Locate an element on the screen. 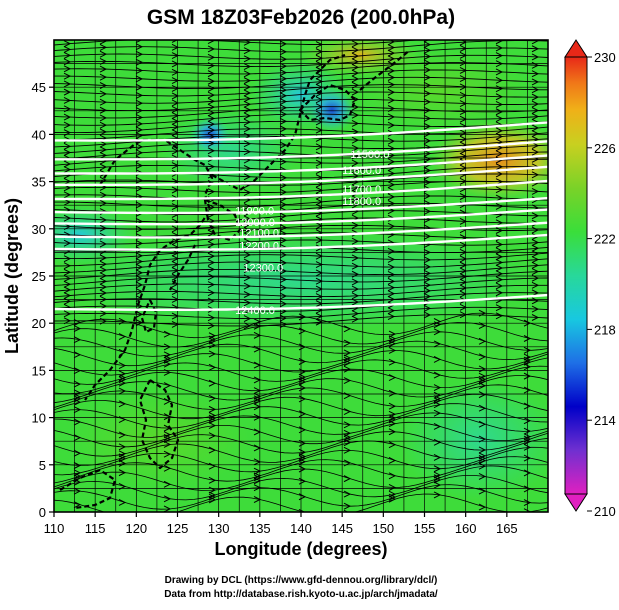 The width and height of the screenshot is (619, 610). chart-title: GSM 18Z03Feb2026 (200.0hPa) is located at coordinates (301, 17).